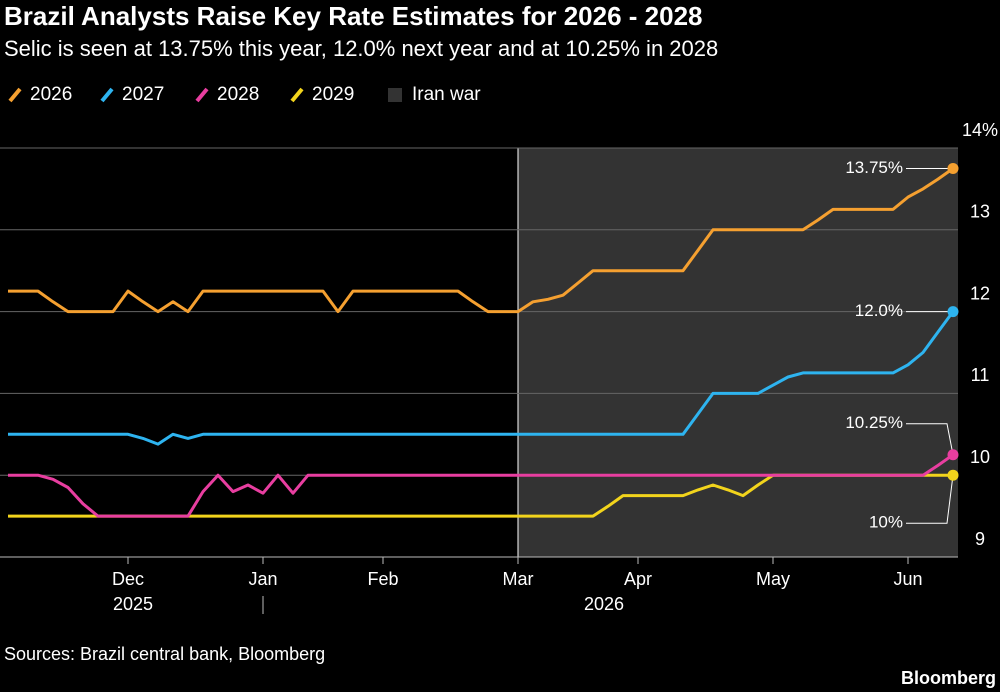  What do you see at coordinates (886, 522) in the screenshot?
I see `end-label: 10%` at bounding box center [886, 522].